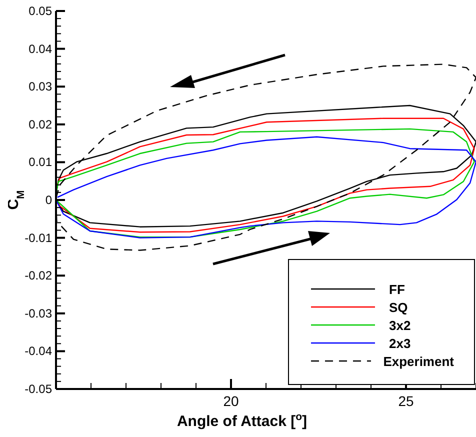 The image size is (476, 437). I want to click on y-tick-label: -0.05, so click(38, 389).